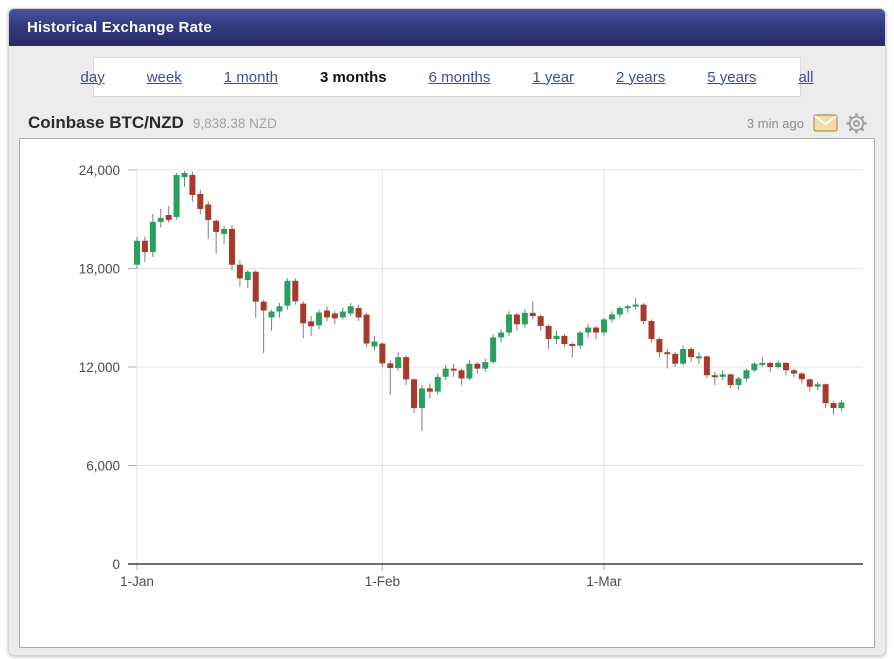 The width and height of the screenshot is (894, 659). Describe the element at coordinates (99, 170) in the screenshot. I see `y-axis-tick-label: 24,000` at that location.